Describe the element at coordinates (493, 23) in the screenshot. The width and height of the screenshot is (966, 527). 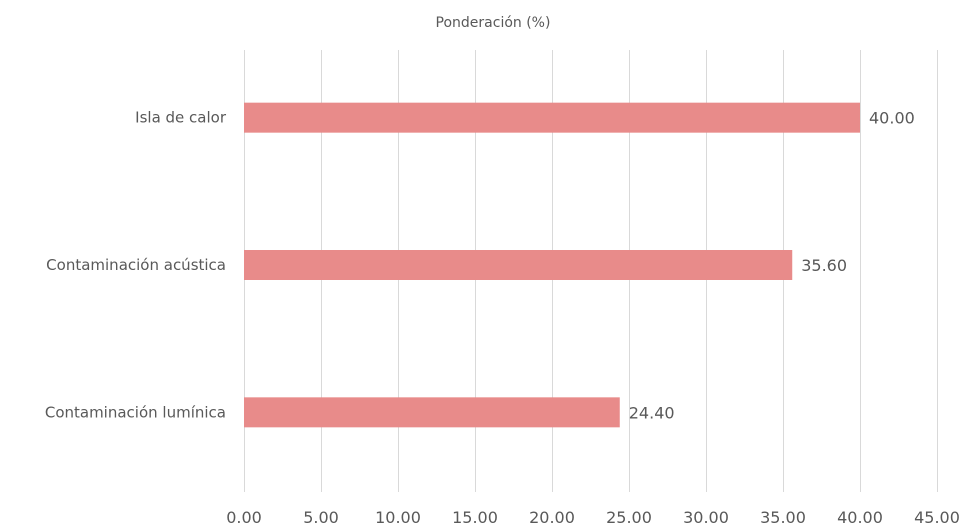
I see `chart-title: Ponderación (%)` at that location.